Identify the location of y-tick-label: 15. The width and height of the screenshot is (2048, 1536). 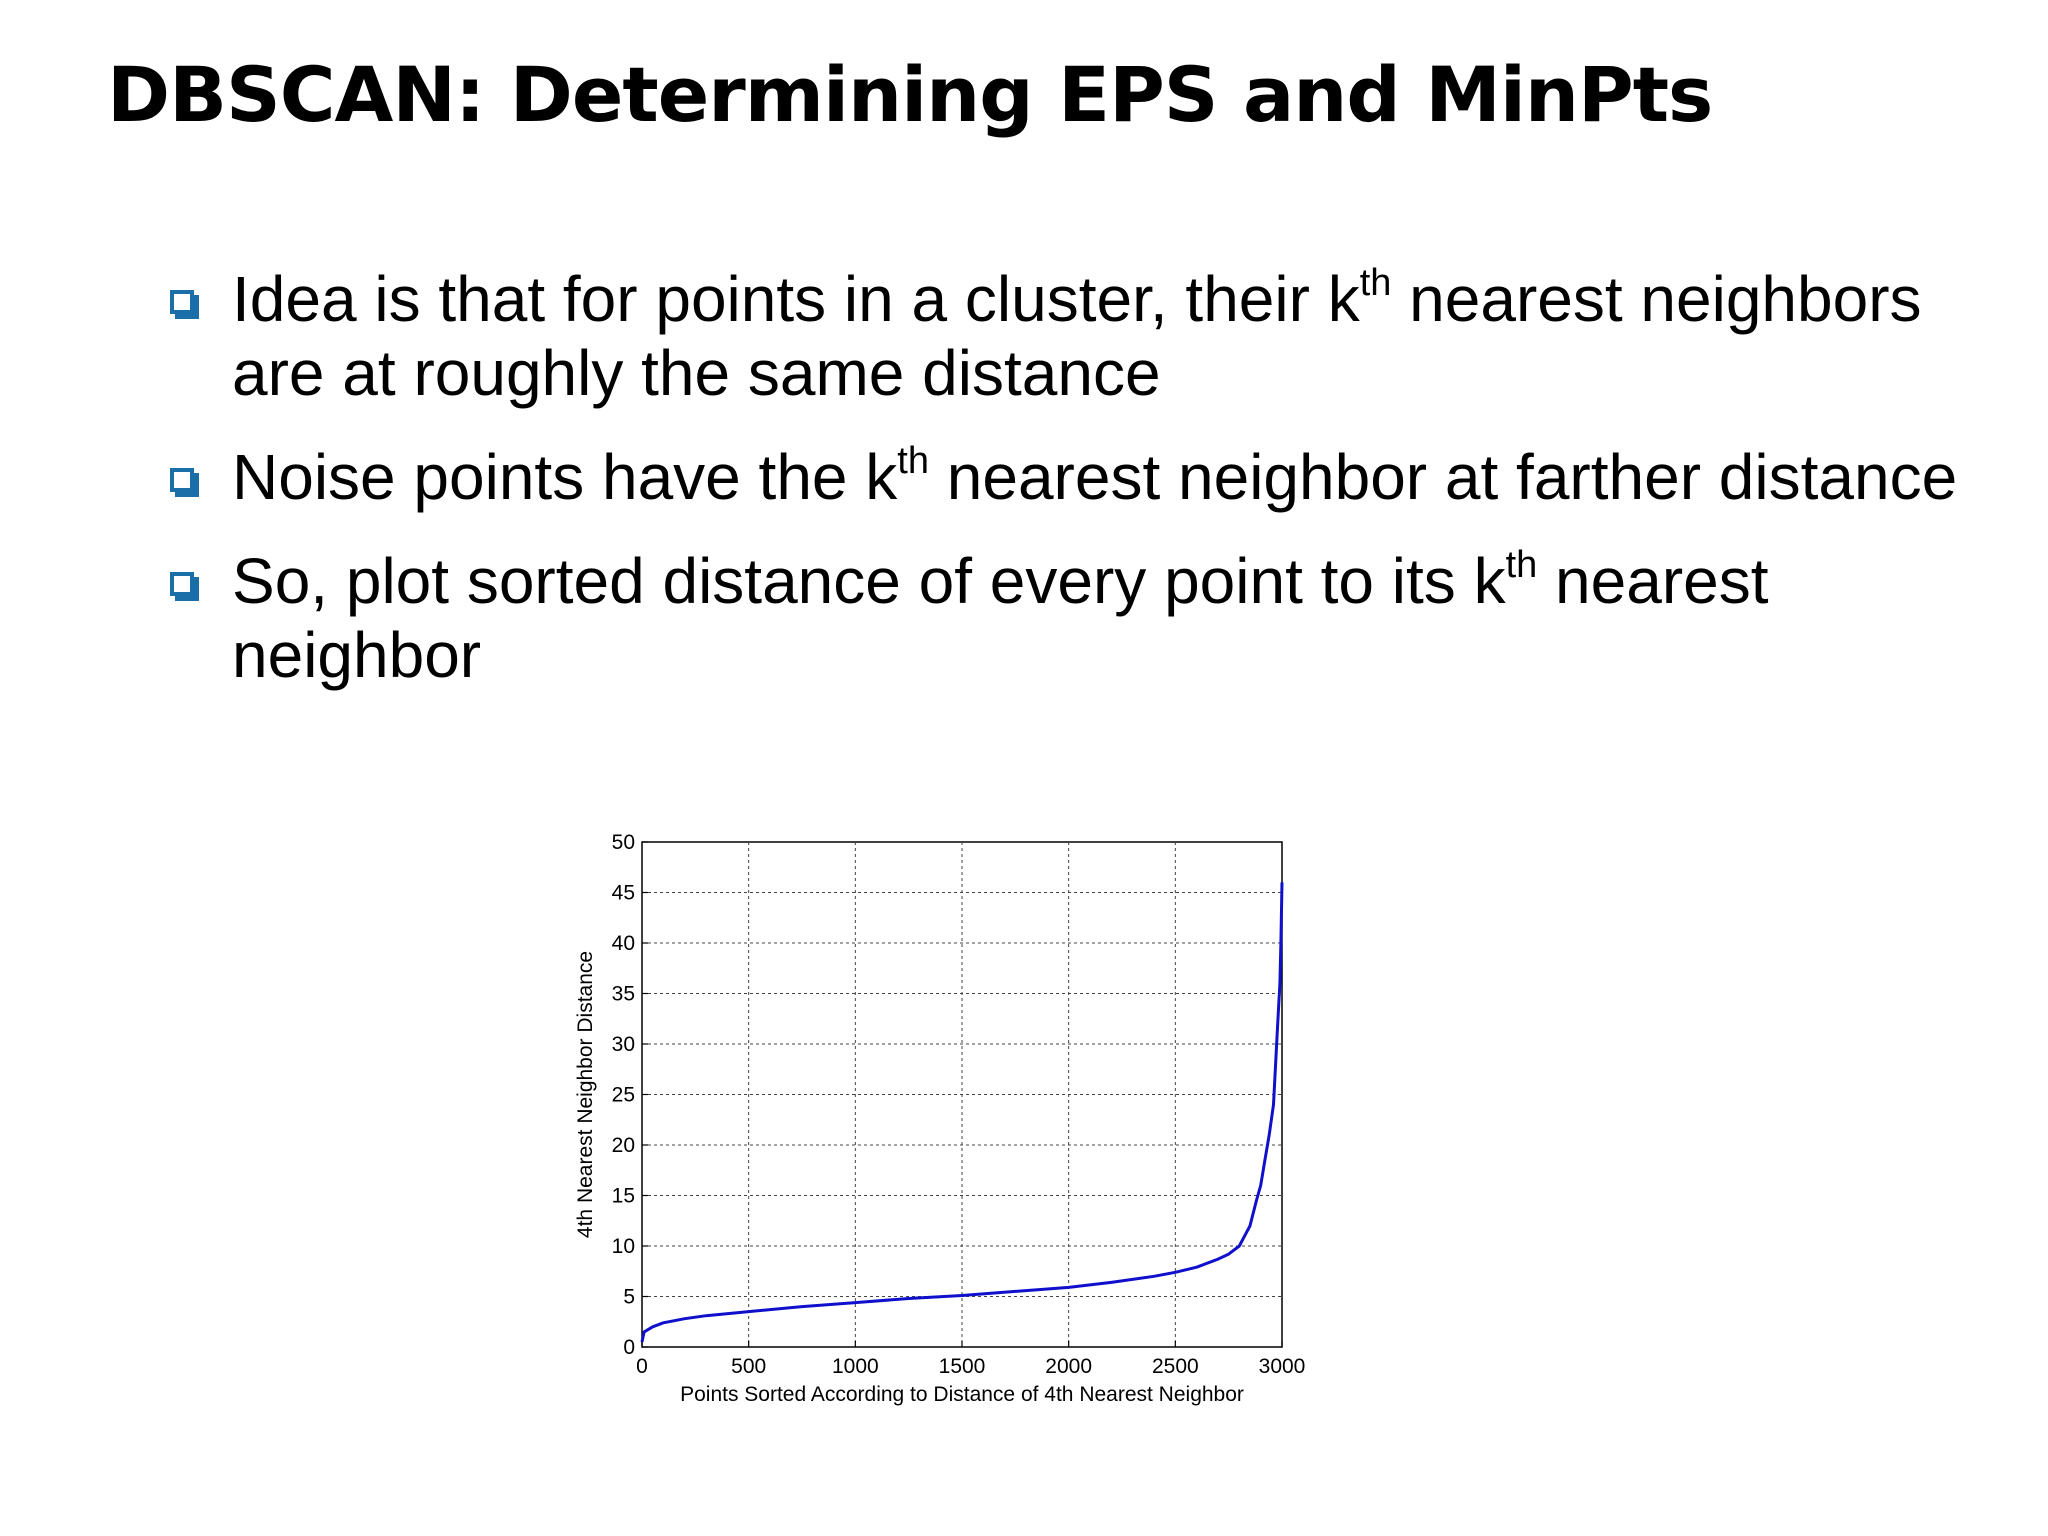
(623, 1196).